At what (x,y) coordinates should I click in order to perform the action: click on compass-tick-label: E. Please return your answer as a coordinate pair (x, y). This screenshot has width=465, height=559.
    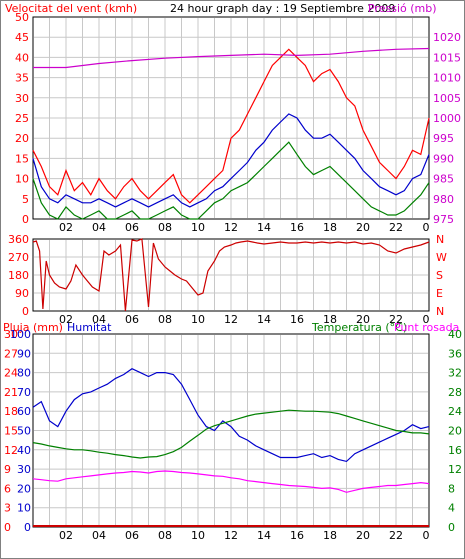
    Looking at the image, I should click on (439, 293).